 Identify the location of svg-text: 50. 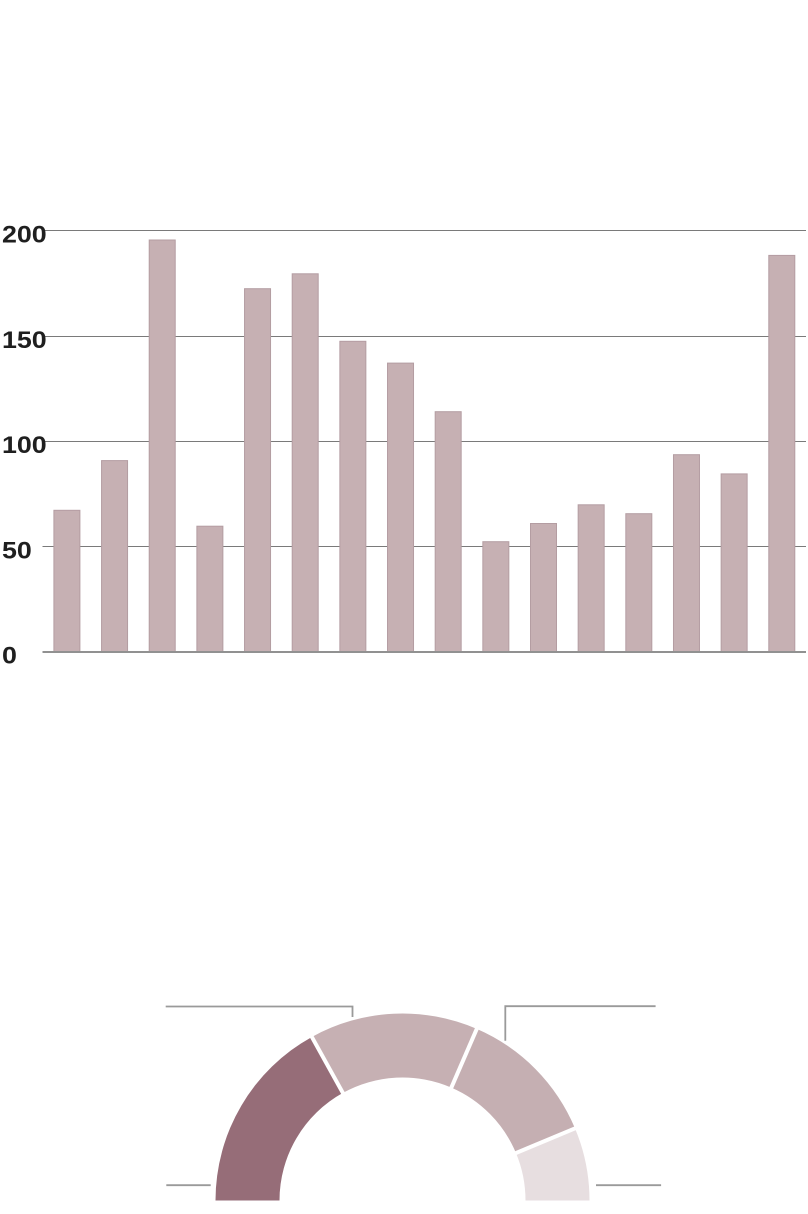
(17, 550).